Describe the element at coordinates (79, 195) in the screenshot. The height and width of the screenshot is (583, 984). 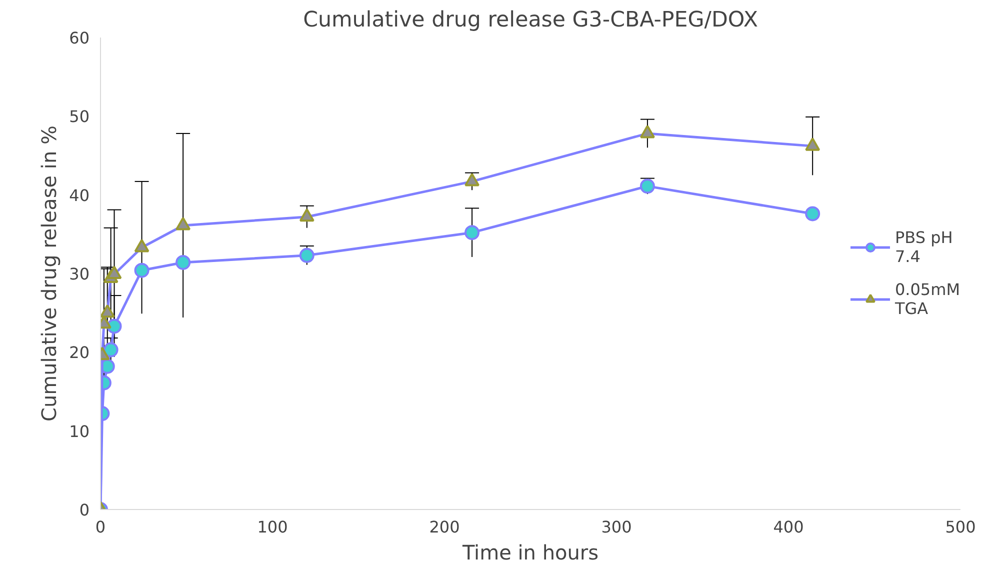
I see `y-tick-label: 40` at that location.